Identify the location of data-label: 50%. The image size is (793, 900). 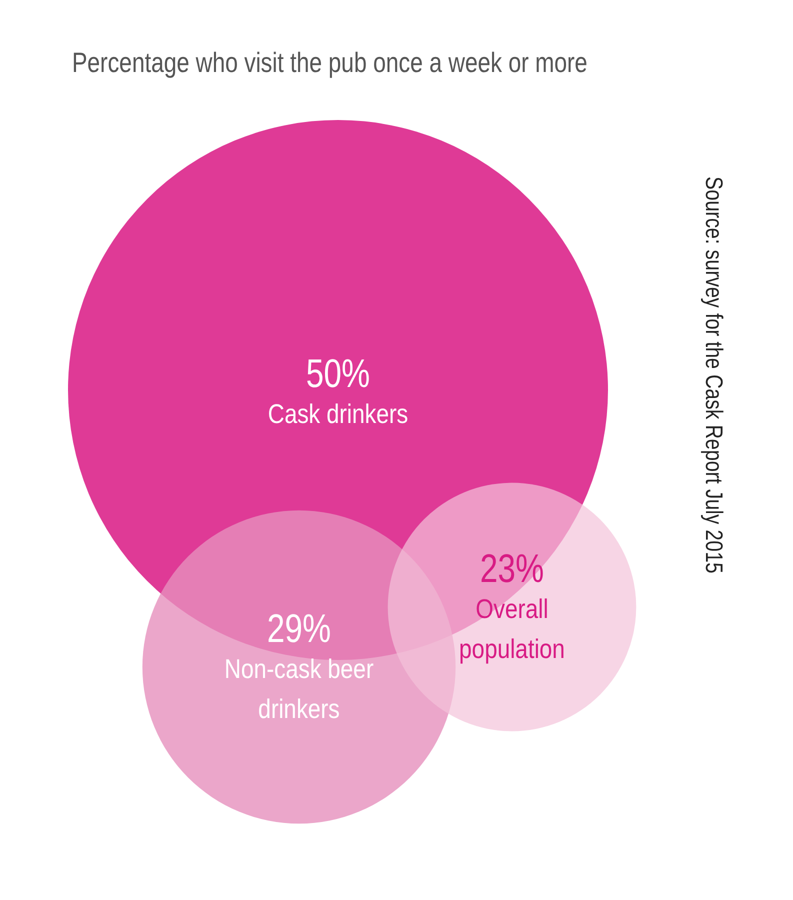
(338, 373).